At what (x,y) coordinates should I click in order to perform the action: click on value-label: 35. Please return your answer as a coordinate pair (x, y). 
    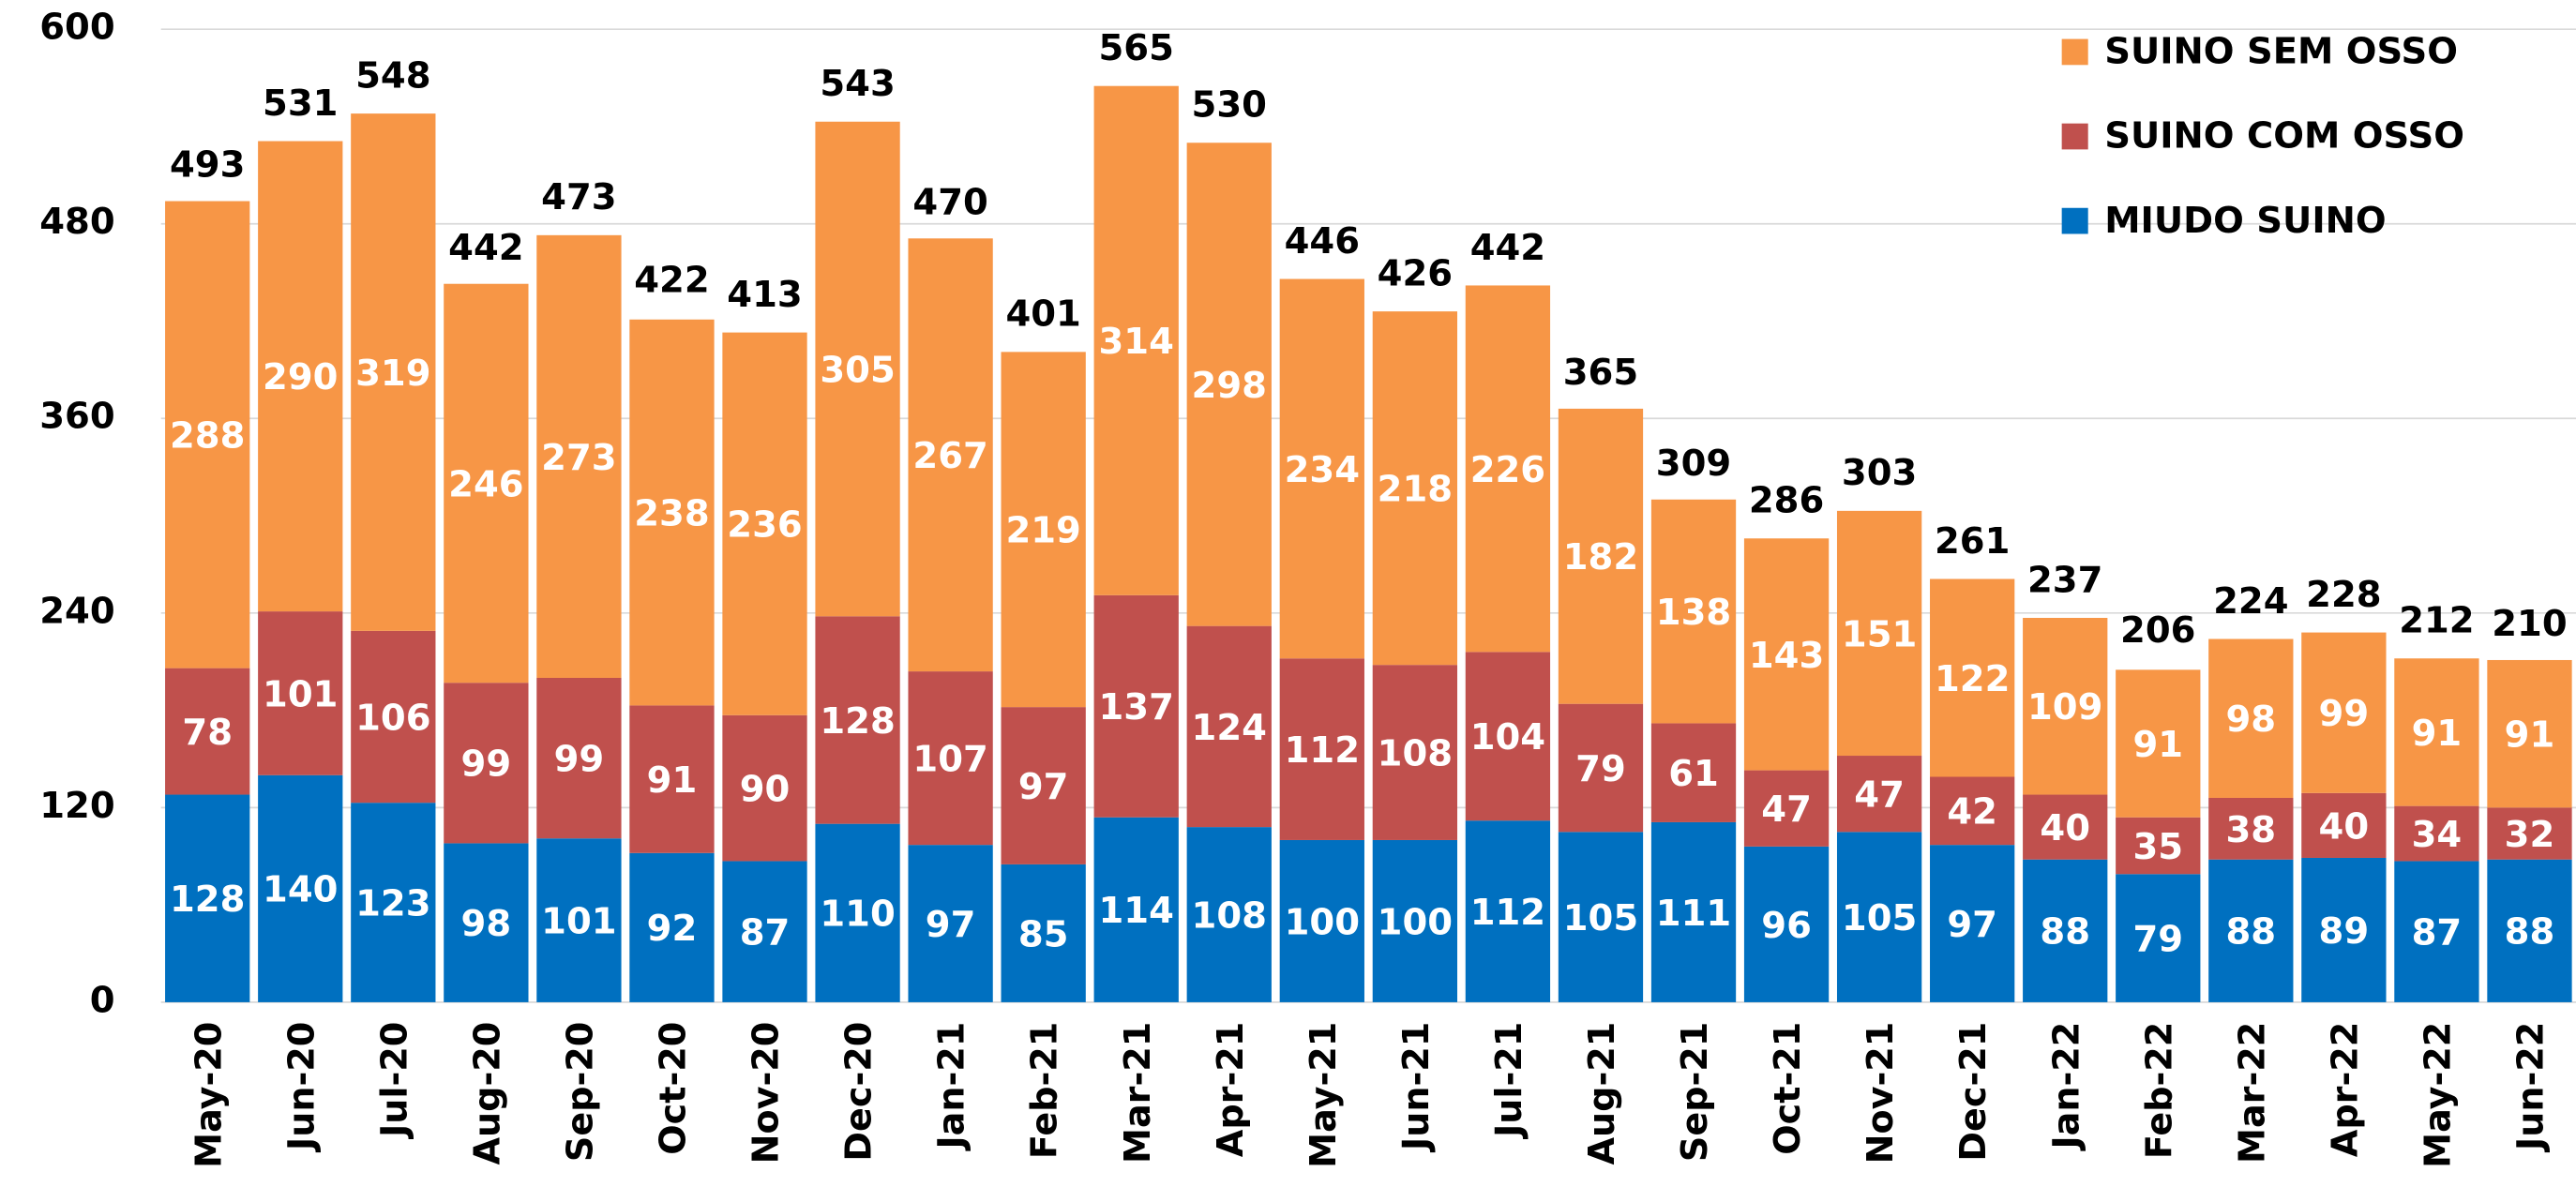
    Looking at the image, I should click on (2157, 847).